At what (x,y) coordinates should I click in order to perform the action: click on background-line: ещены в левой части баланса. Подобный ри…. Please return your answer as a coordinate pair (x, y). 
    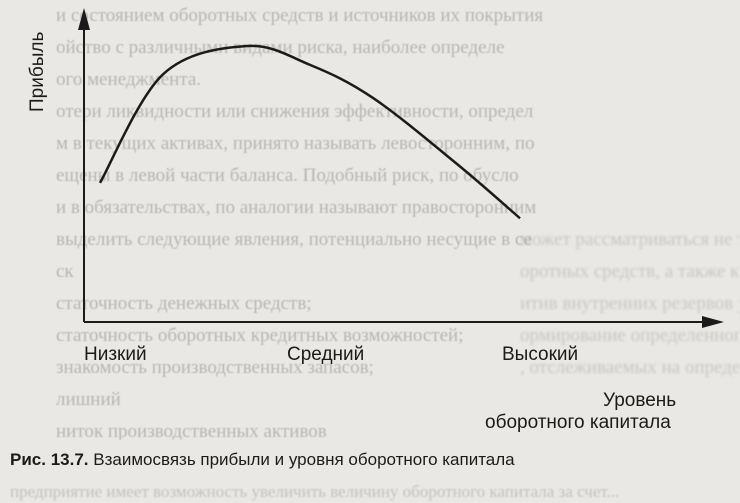
    Looking at the image, I should click on (287, 175).